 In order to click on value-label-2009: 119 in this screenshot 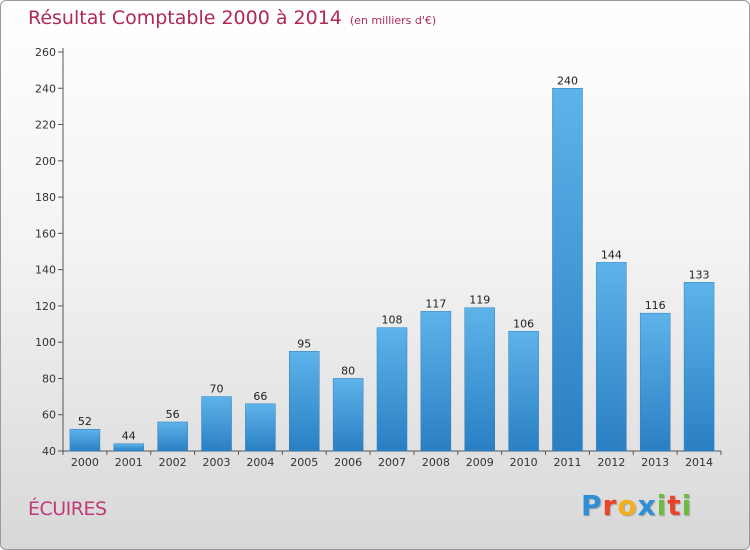, I will do `click(479, 300)`.